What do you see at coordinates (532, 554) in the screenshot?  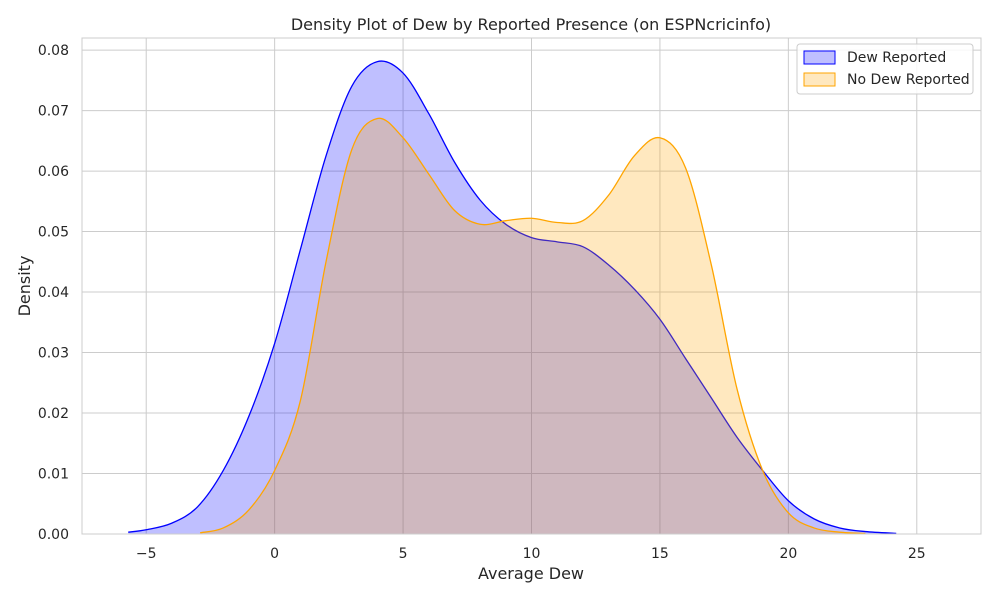 I see `x-tick-label: 10` at bounding box center [532, 554].